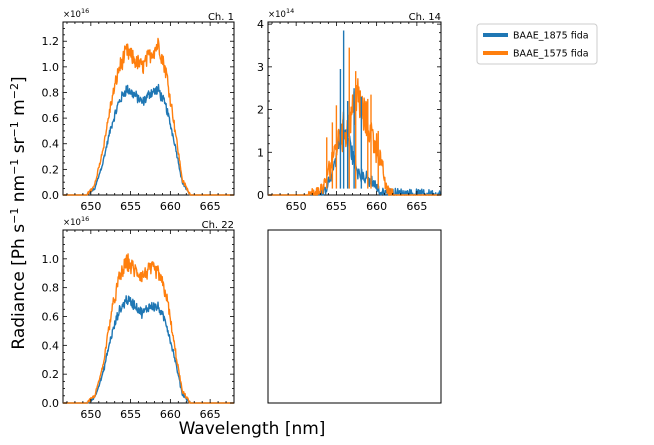 This screenshot has height=445, width=654. I want to click on panel-ch1-series, so click(148, 116).